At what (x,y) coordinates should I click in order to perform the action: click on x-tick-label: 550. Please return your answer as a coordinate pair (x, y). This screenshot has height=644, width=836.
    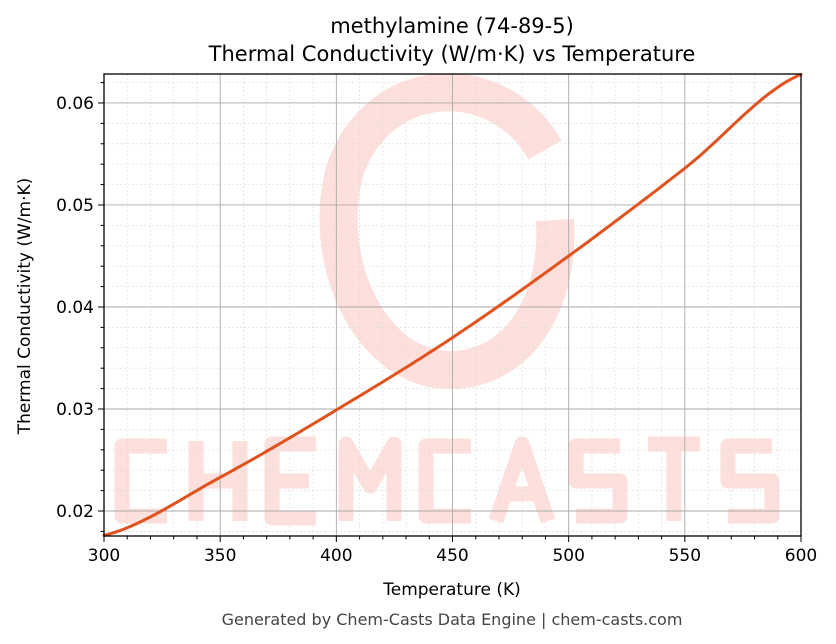
    Looking at the image, I should click on (685, 556).